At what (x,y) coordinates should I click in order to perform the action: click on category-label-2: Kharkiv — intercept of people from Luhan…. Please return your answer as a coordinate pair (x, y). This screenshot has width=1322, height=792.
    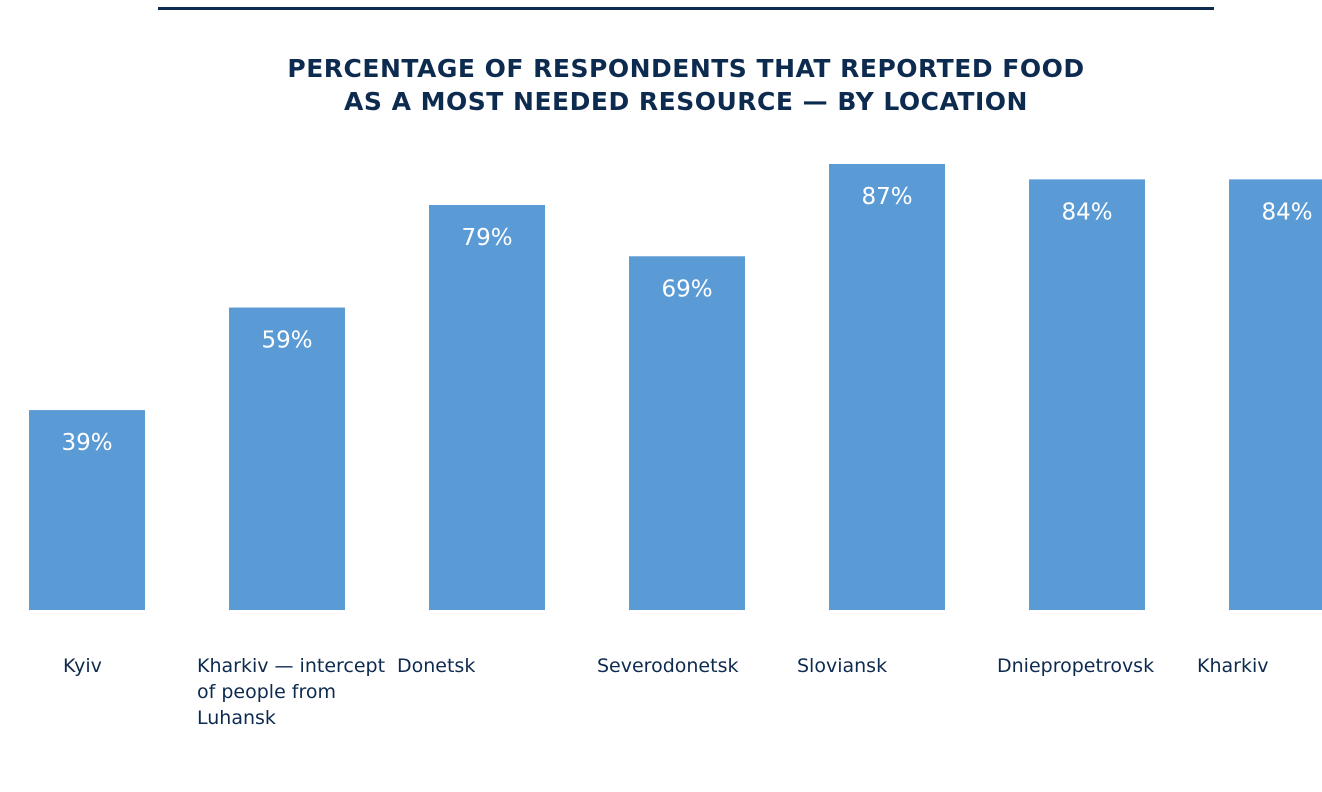
    Looking at the image, I should click on (291, 692).